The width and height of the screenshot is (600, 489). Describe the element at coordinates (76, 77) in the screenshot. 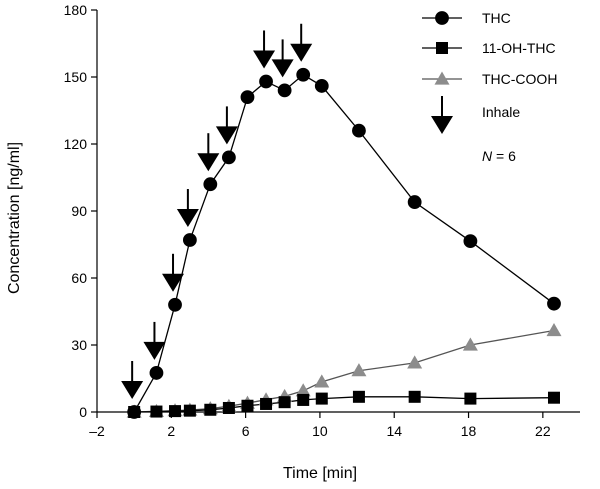

I see `y-tick-label: 150` at that location.